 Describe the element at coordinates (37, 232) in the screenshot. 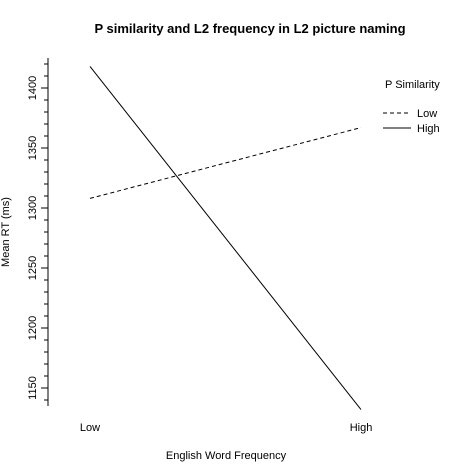

I see `y-axis-ticks: 1150 1200 1250 1300 1350 1400` at that location.